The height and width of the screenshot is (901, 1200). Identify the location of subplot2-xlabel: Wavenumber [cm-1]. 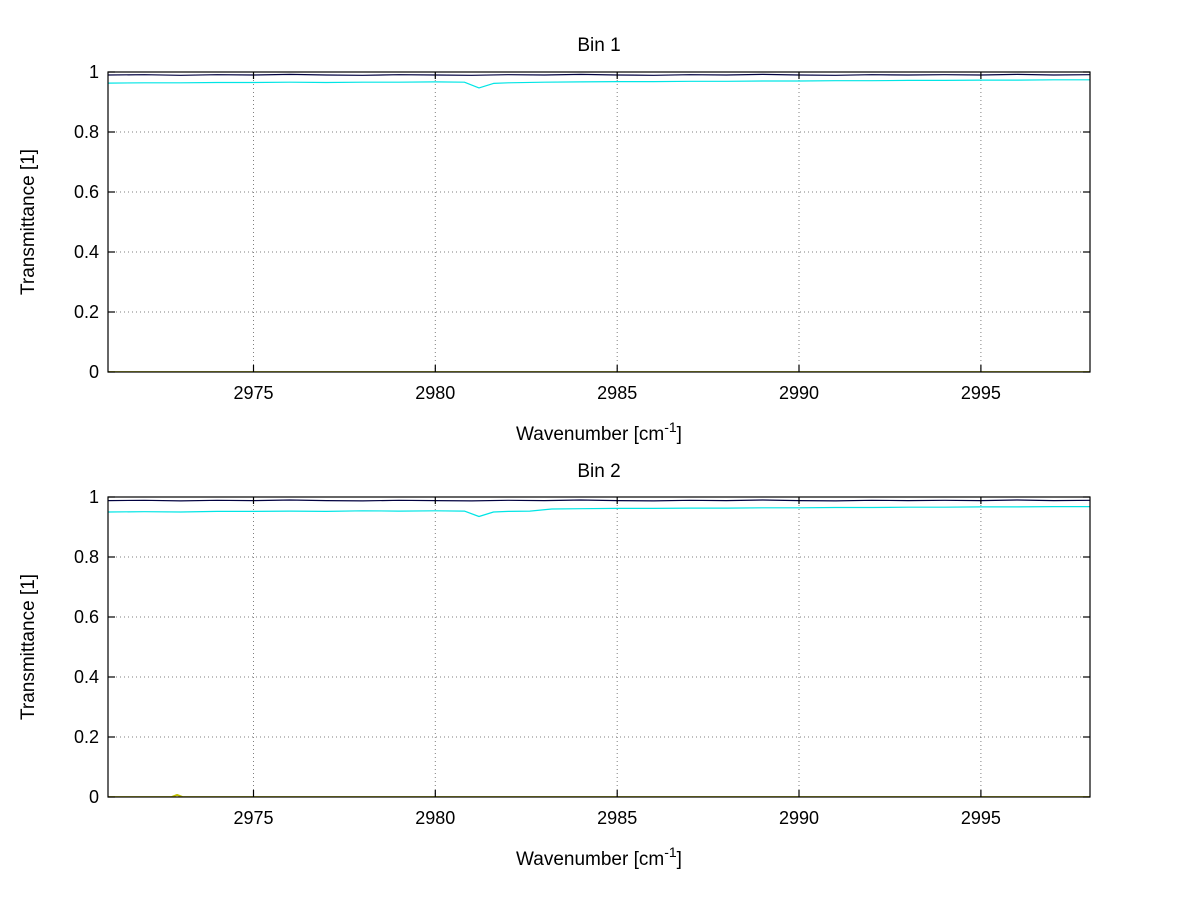
(599, 857).